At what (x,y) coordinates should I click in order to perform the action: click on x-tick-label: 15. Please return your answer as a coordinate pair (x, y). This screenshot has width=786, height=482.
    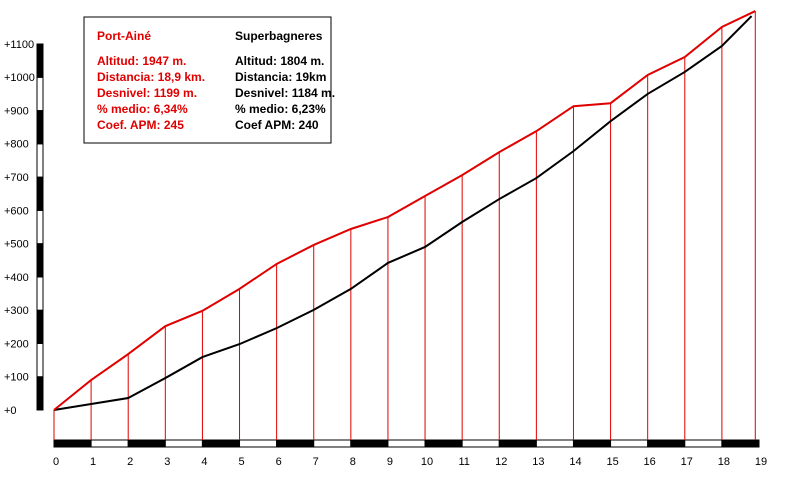
    Looking at the image, I should click on (612, 462).